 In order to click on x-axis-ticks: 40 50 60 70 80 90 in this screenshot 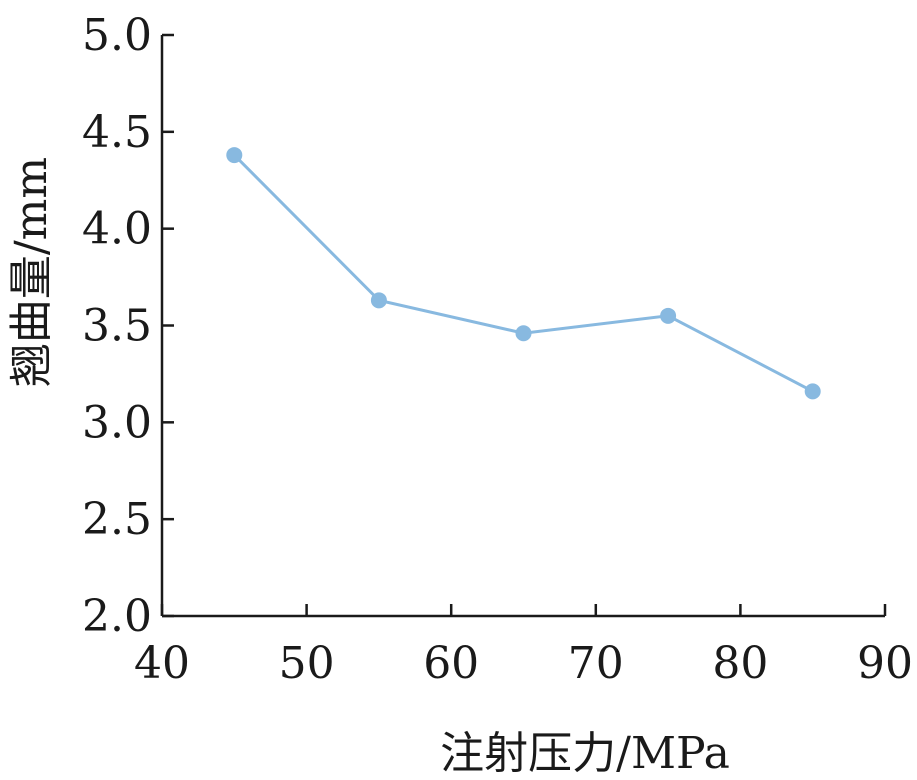, I will do `click(523, 646)`.